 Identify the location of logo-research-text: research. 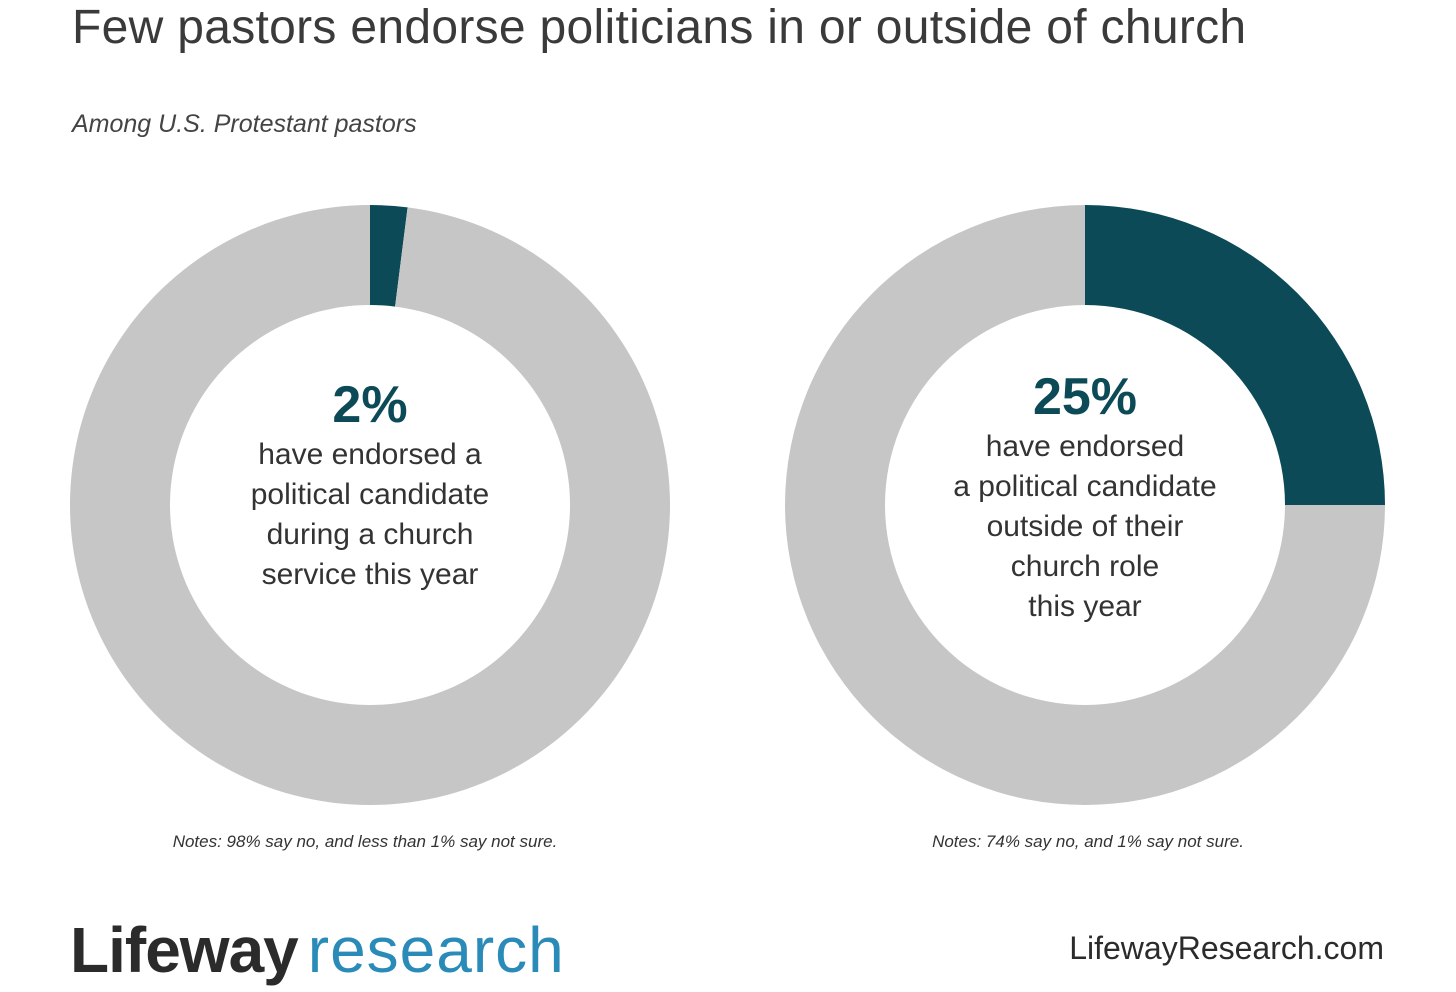
(436, 950).